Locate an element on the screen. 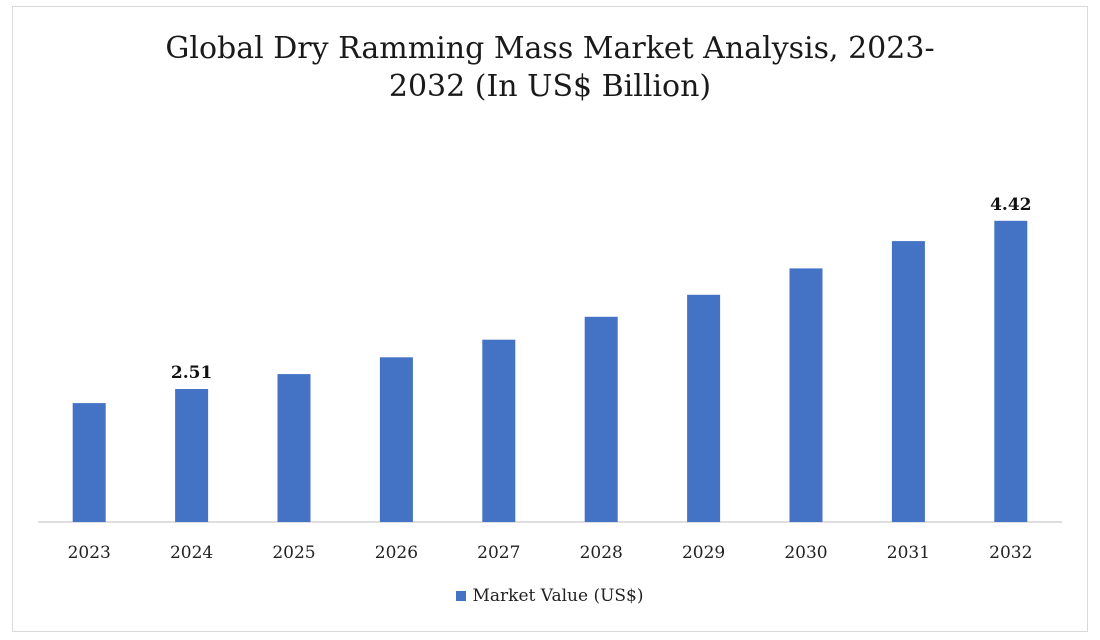 This screenshot has width=1100, height=640. bar-2027 is located at coordinates (499, 430).